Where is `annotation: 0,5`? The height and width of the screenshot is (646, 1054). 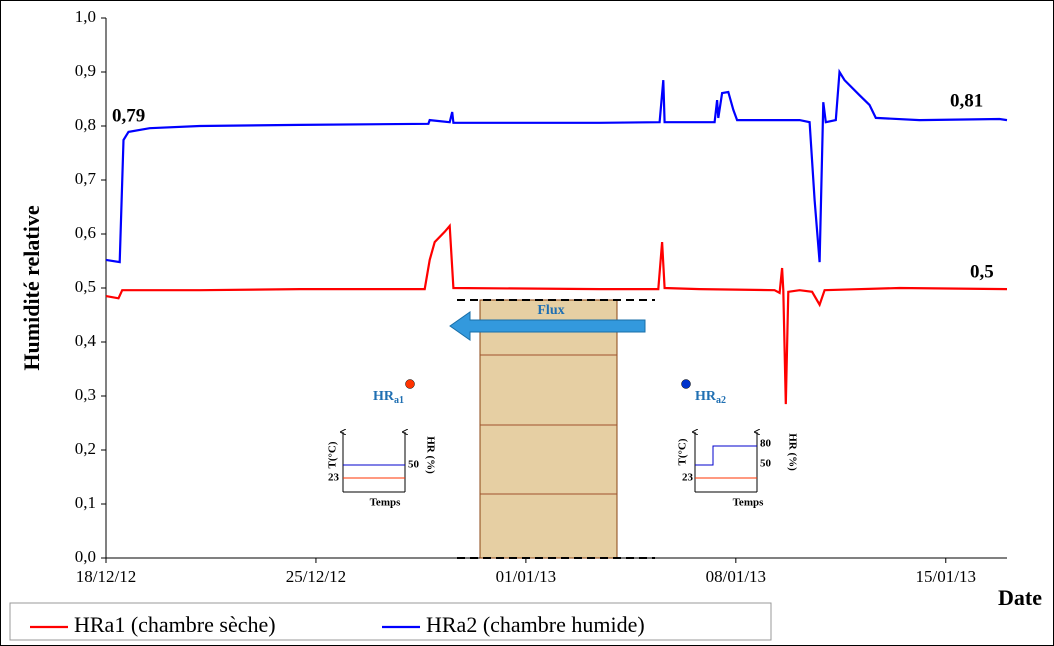
annotation: 0,5 is located at coordinates (982, 271).